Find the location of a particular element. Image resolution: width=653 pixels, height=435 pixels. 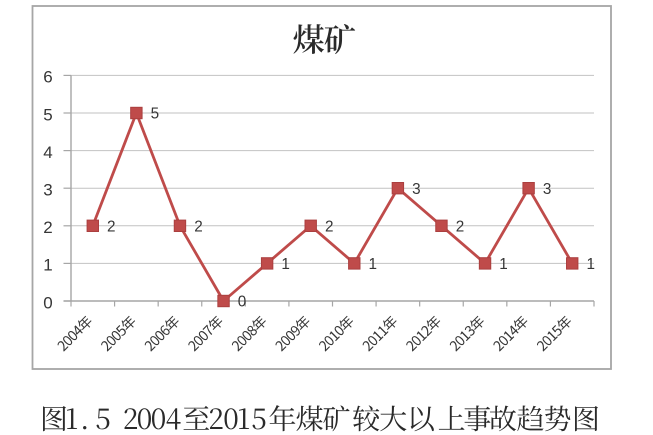

svg-text: 4 is located at coordinates (47, 152).